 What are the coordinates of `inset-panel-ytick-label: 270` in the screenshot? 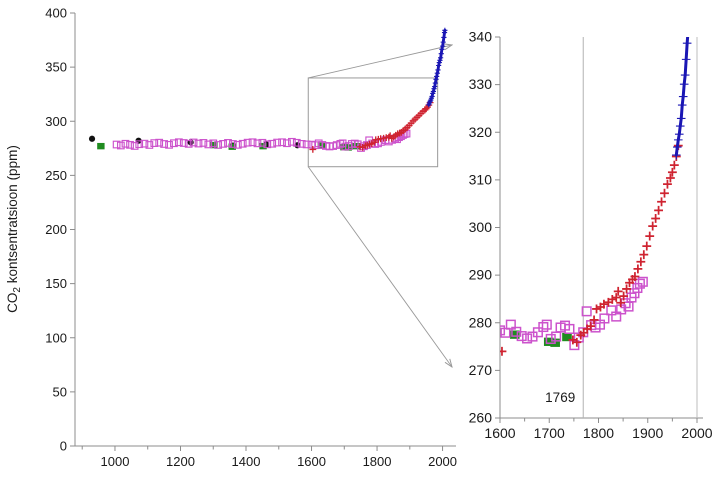 It's located at (481, 370).